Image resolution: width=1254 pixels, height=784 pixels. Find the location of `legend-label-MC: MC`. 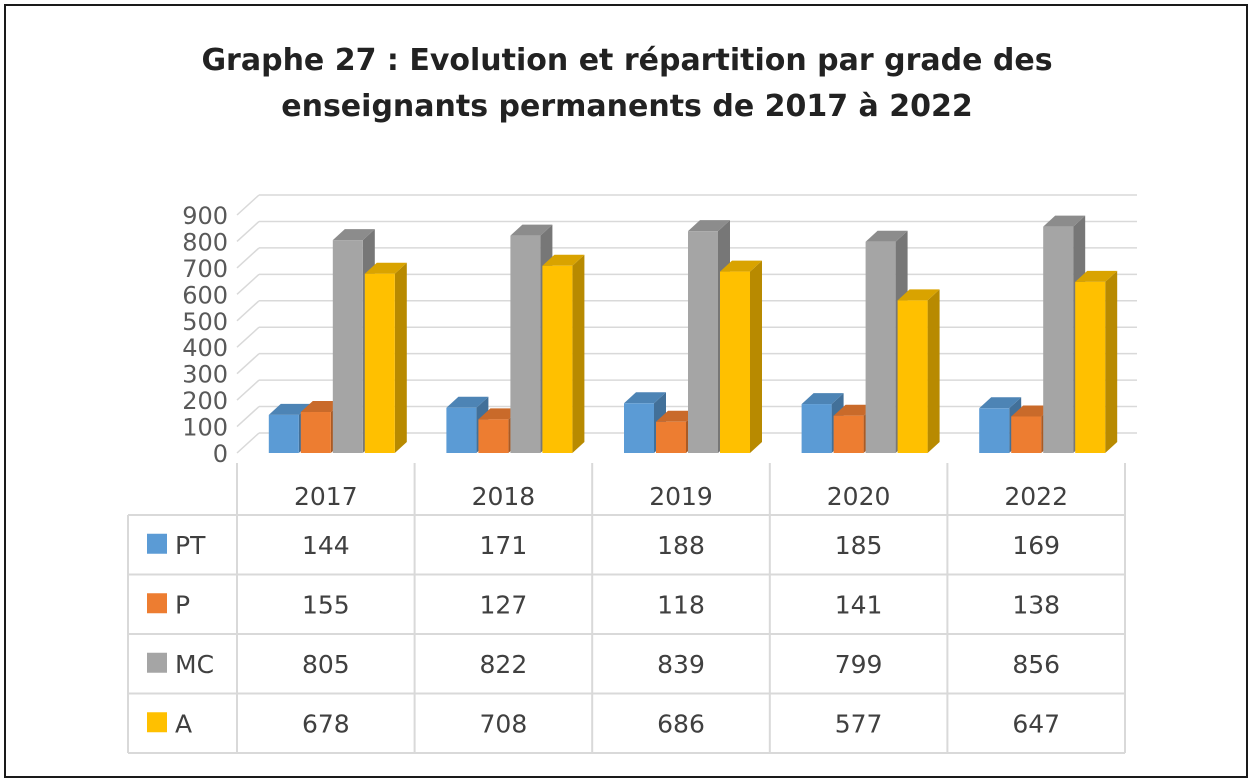

legend-label-MC: MC is located at coordinates (194, 664).